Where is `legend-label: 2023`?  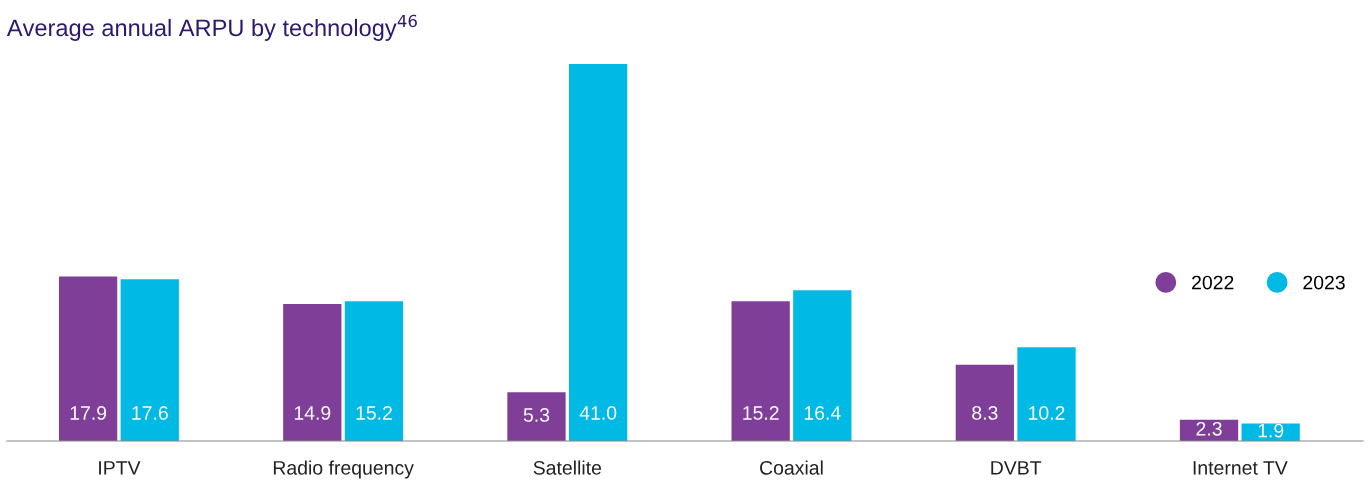 legend-label: 2023 is located at coordinates (1324, 282).